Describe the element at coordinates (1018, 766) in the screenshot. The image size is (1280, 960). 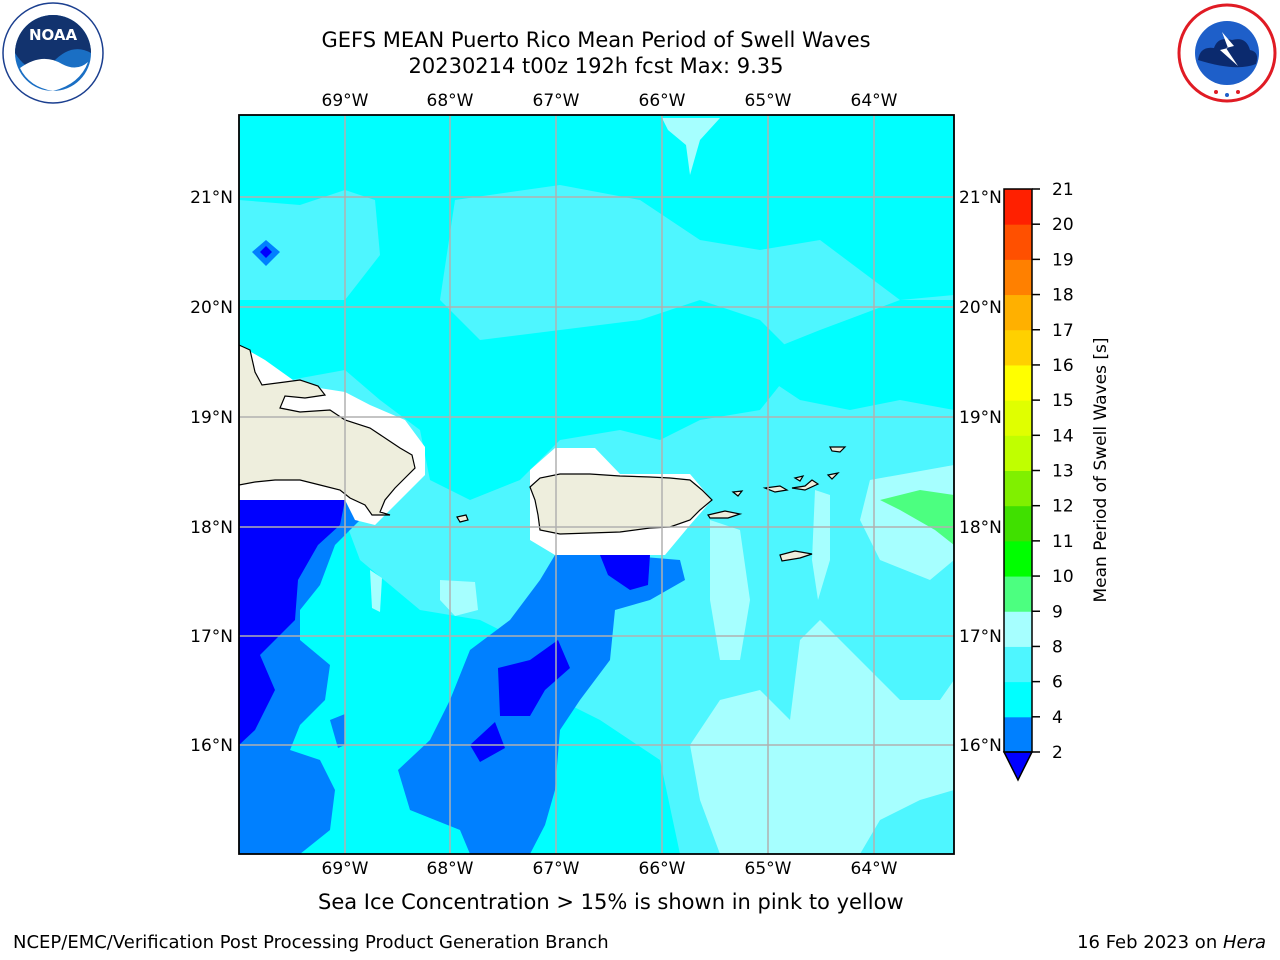
I see `colorbar-under-extension` at that location.